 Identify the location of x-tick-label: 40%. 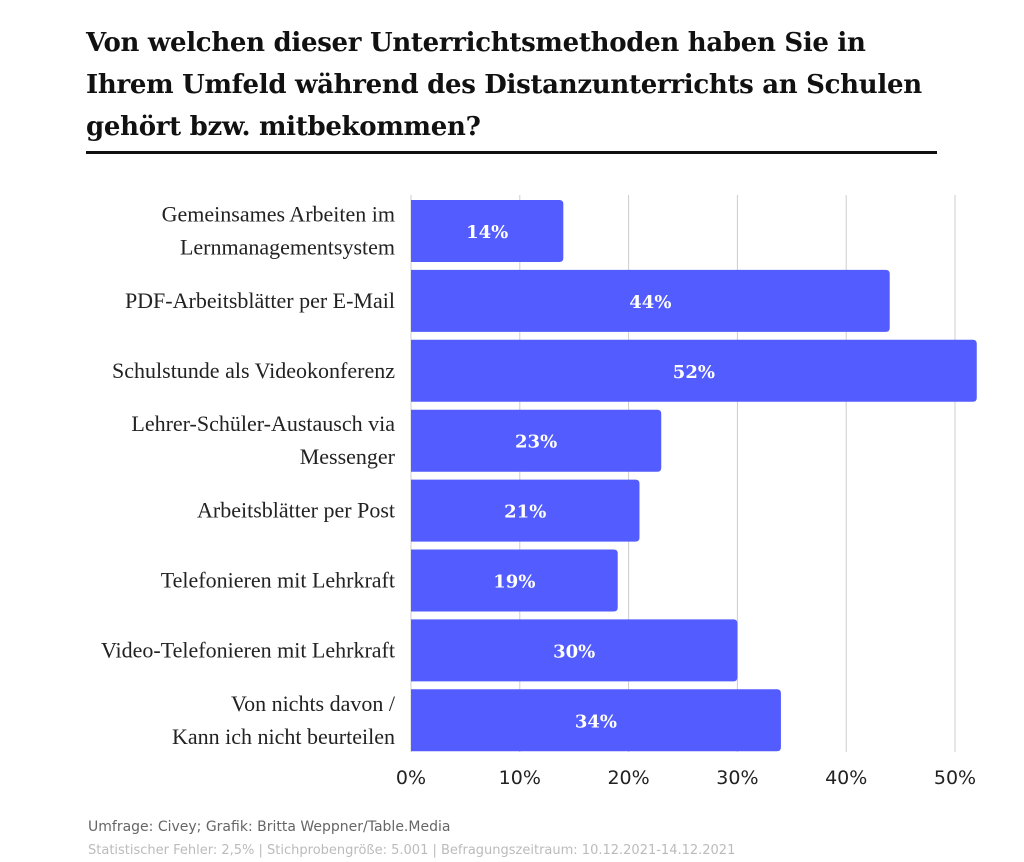
(846, 778).